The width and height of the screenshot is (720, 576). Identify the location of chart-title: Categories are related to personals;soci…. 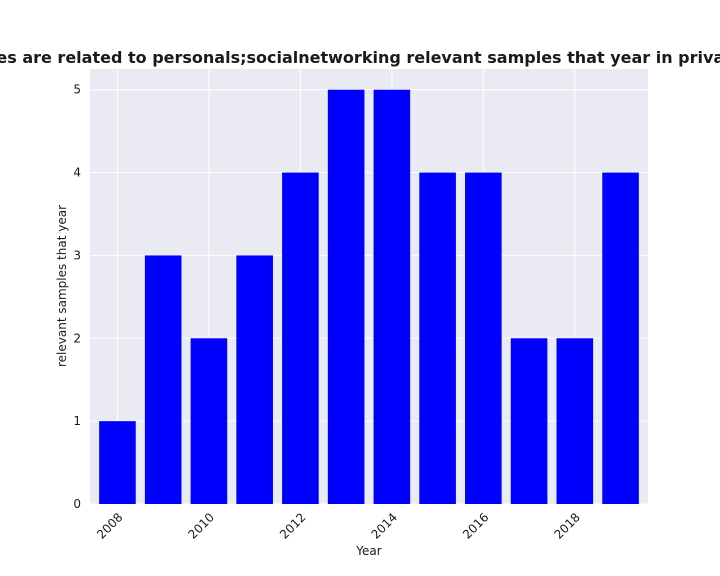
(360, 57).